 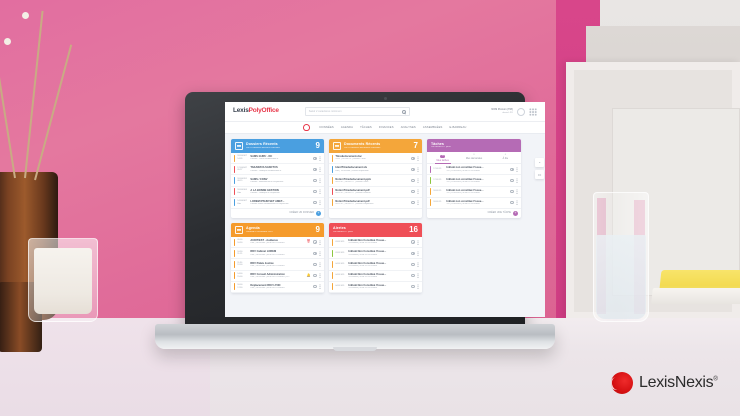 I want to click on nav-item-analyses: ANALYSES, so click(x=408, y=127).